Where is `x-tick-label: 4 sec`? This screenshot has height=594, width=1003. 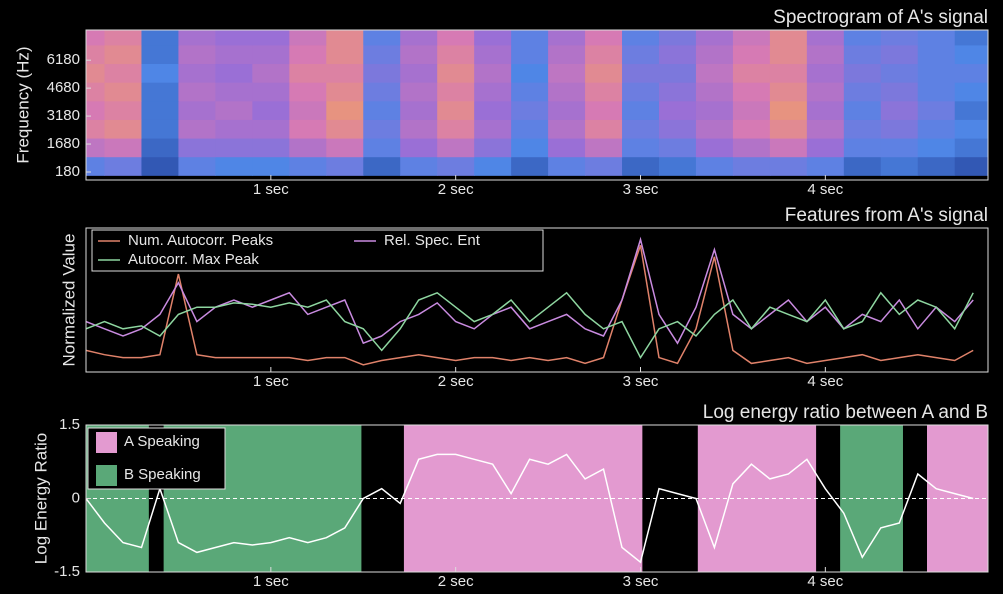 x-tick-label: 4 sec is located at coordinates (825, 189).